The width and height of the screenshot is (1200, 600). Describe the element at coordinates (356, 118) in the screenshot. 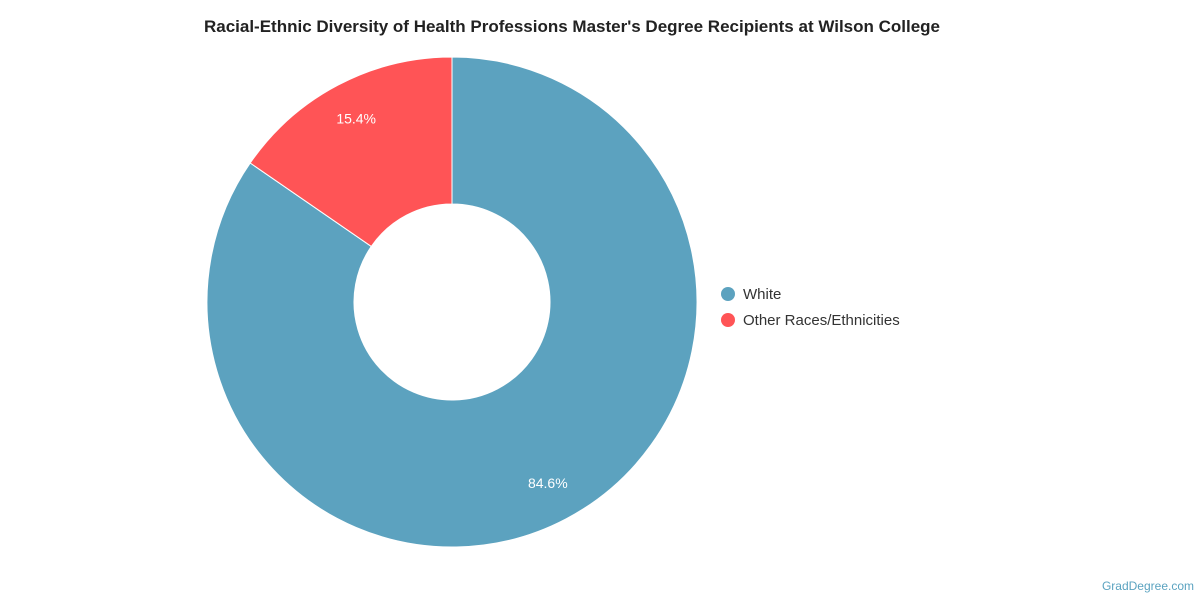

I see `slice-label: 15.4%` at that location.